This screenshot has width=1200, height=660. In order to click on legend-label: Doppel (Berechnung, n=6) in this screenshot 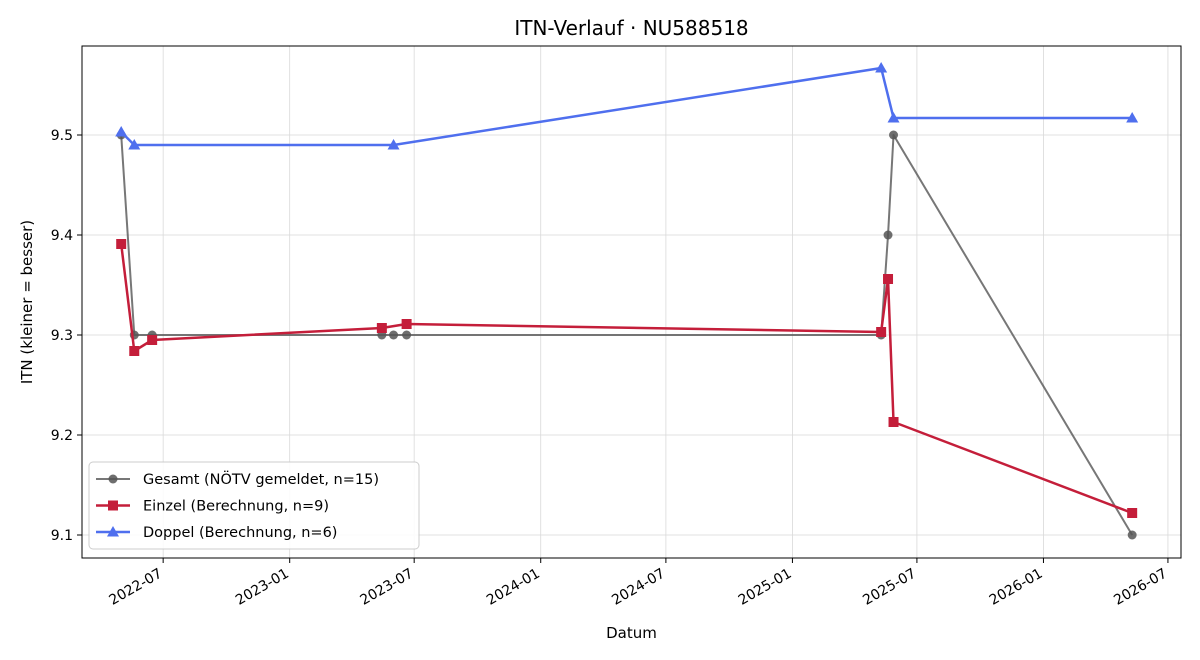, I will do `click(240, 533)`.